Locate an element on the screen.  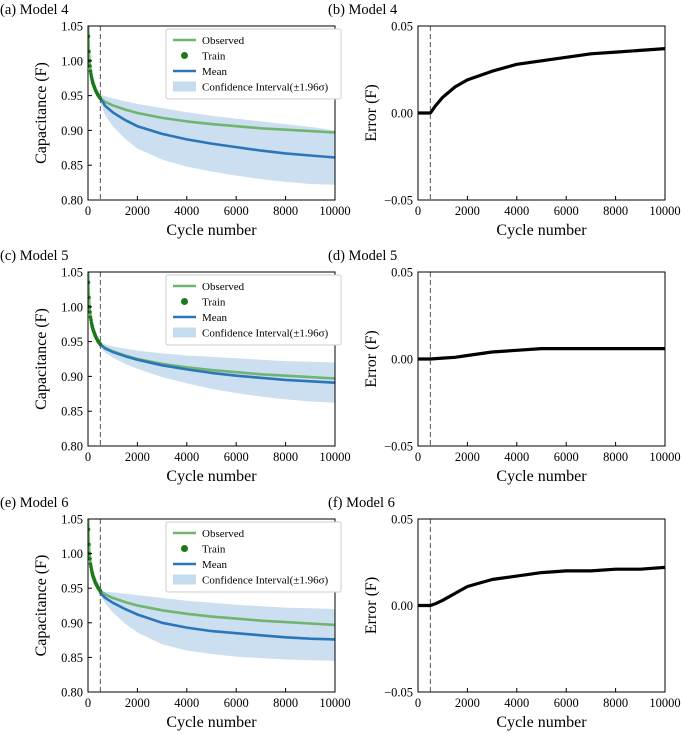
y-tick-label: 0.05 is located at coordinates (402, 273).